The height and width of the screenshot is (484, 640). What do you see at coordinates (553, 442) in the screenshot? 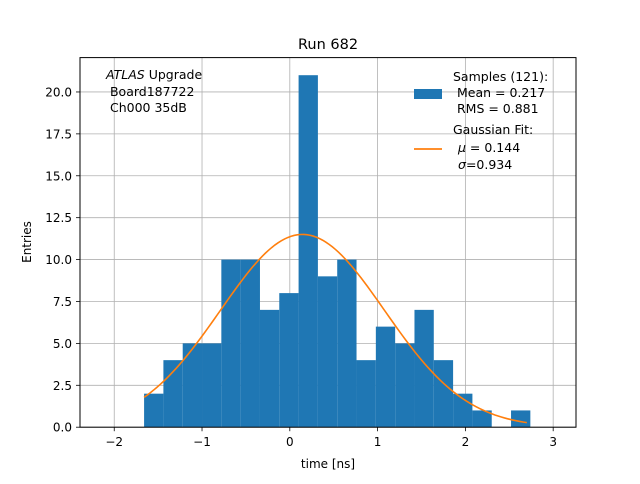
I see `x-tick-label: 3` at bounding box center [553, 442].